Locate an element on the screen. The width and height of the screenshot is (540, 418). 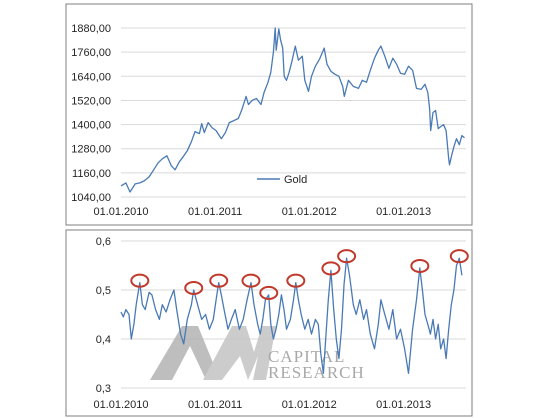
legend-entry-gold: Gold is located at coordinates (295, 180).